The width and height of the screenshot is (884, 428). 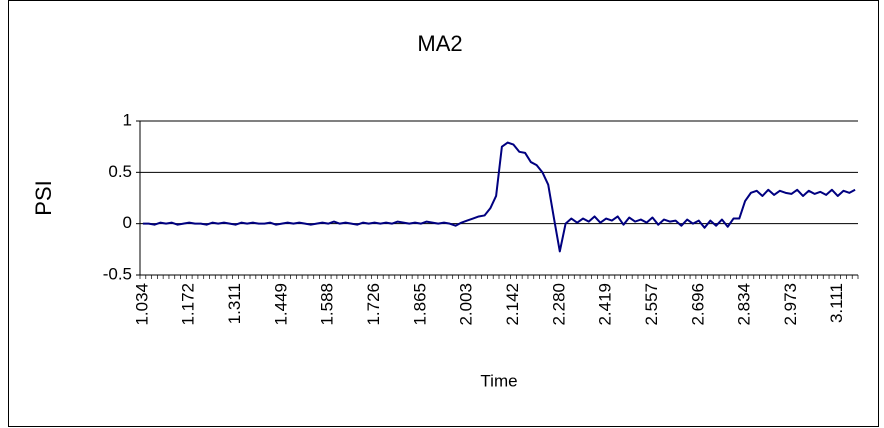 What do you see at coordinates (327, 304) in the screenshot?
I see `x-tick-label: 1.588` at bounding box center [327, 304].